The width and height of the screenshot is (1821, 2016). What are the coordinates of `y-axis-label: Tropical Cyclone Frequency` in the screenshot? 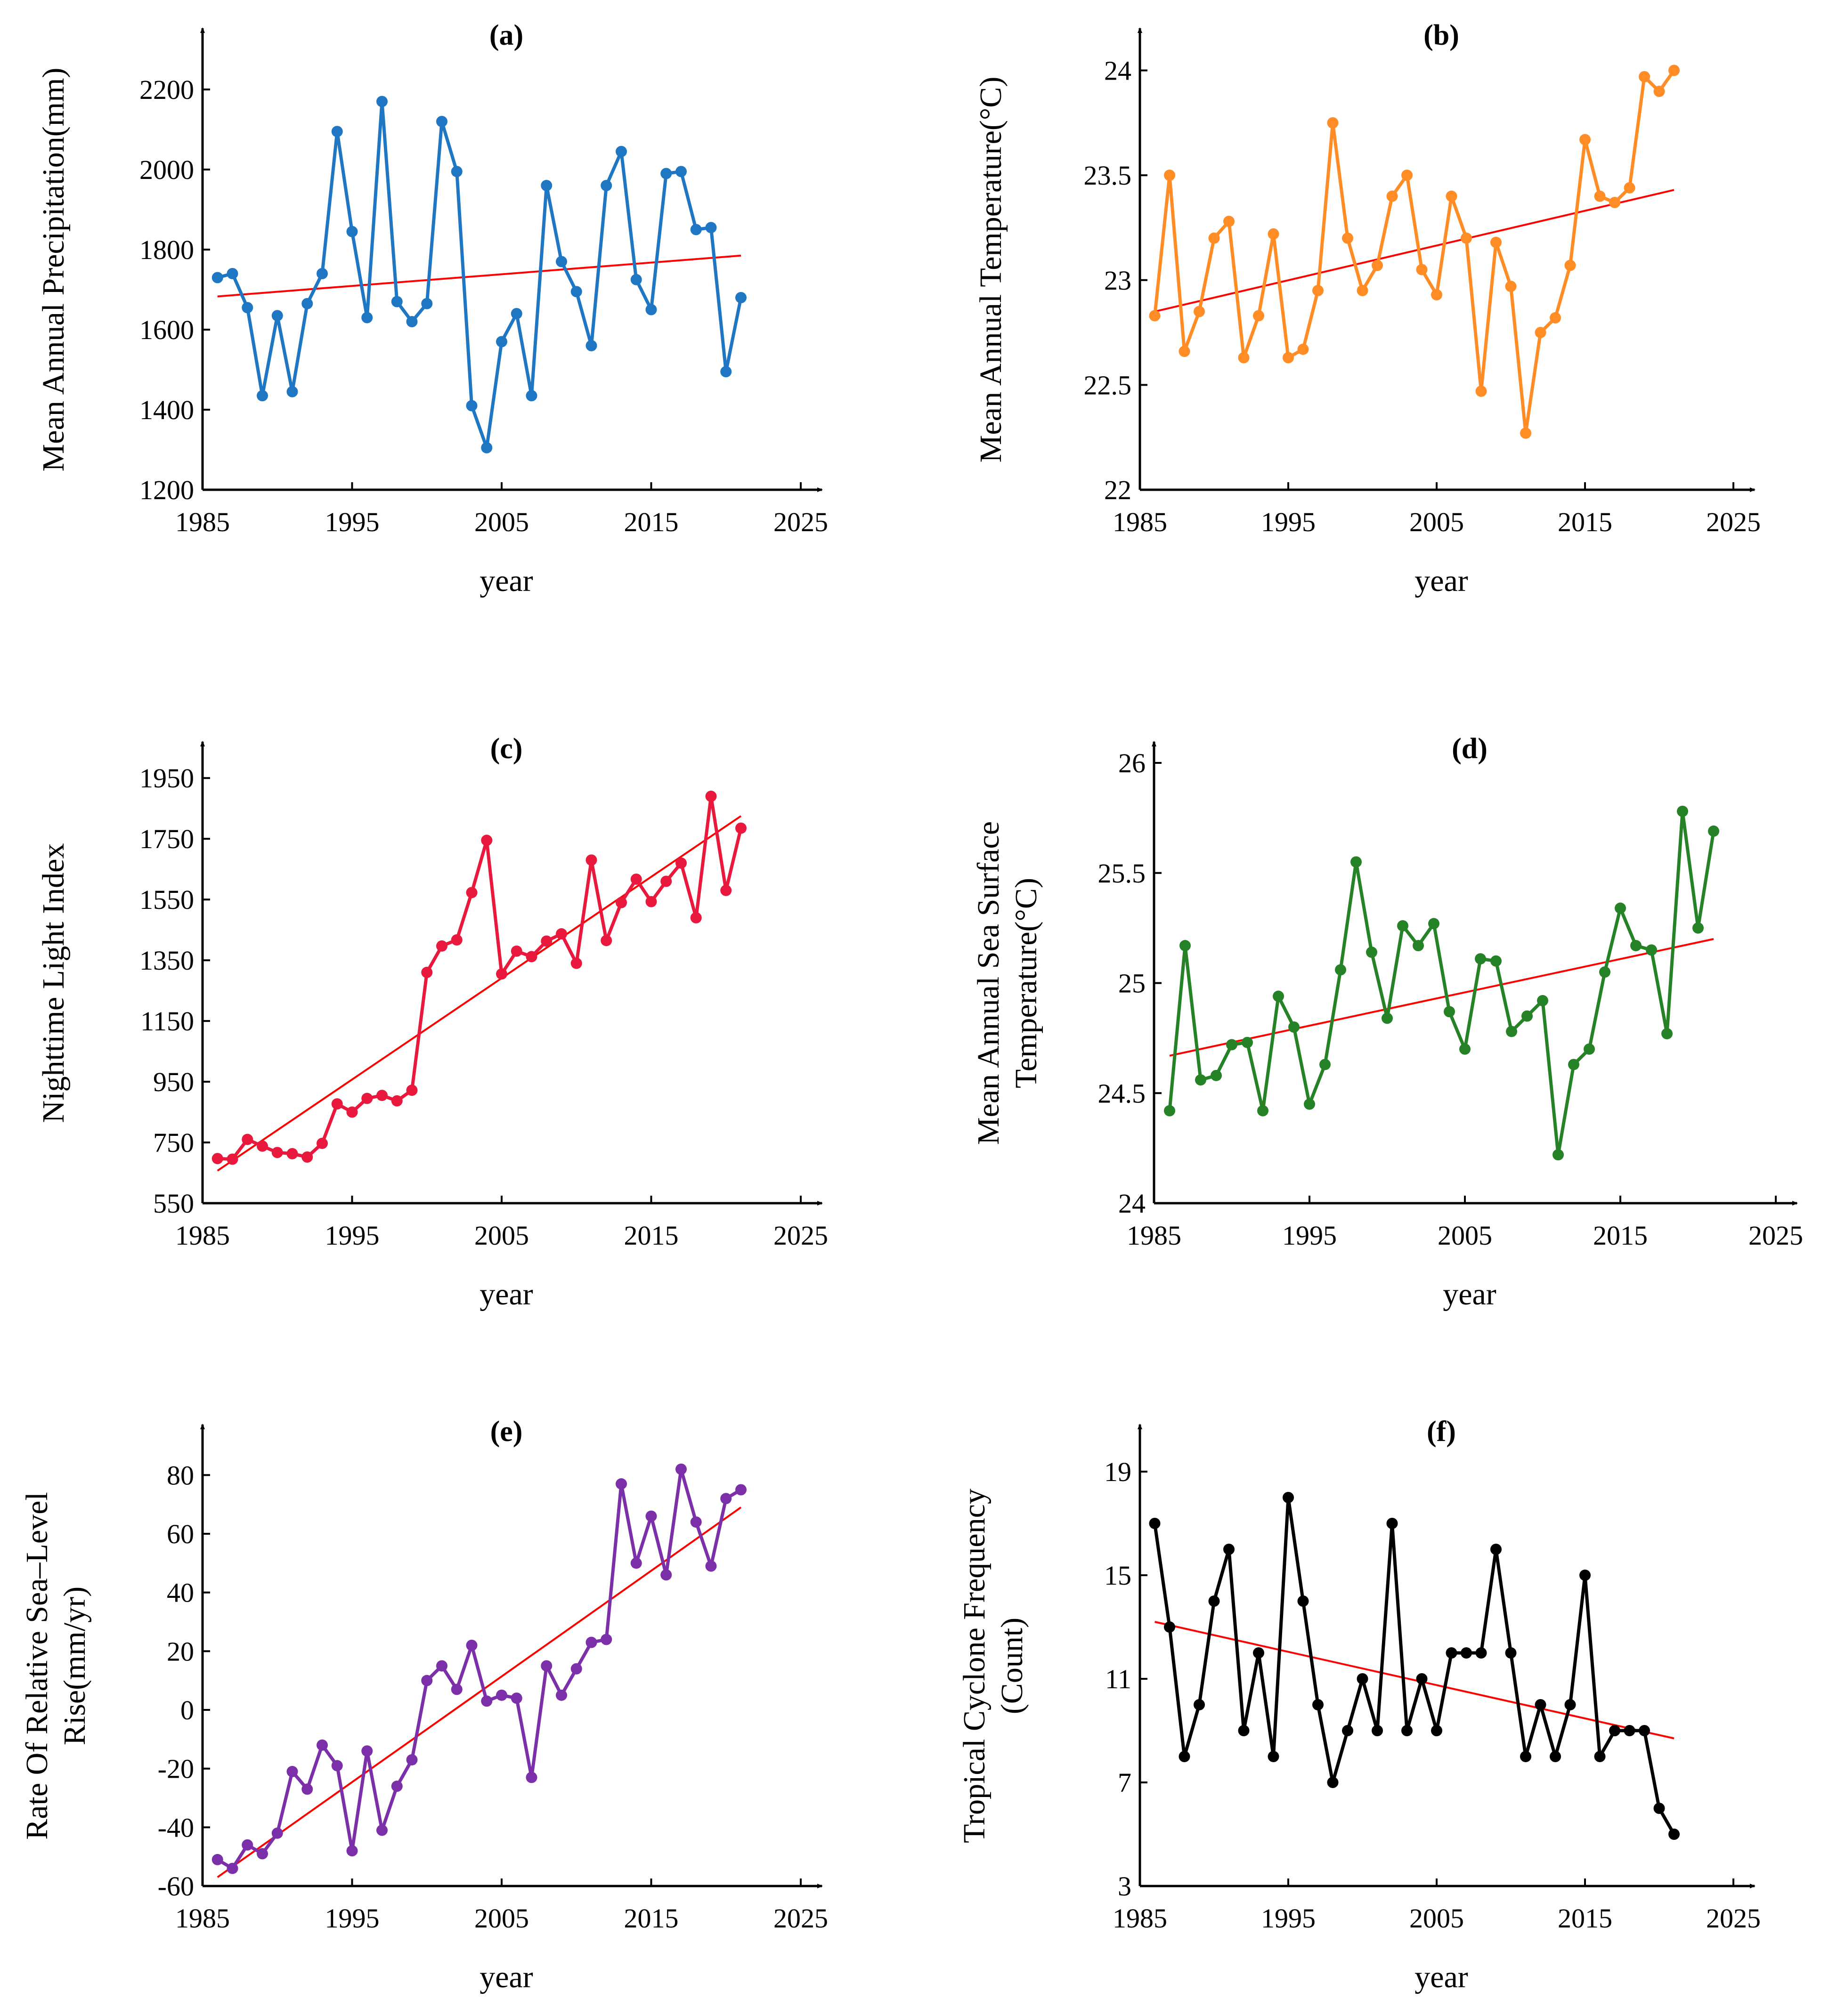 It's located at (974, 1666).